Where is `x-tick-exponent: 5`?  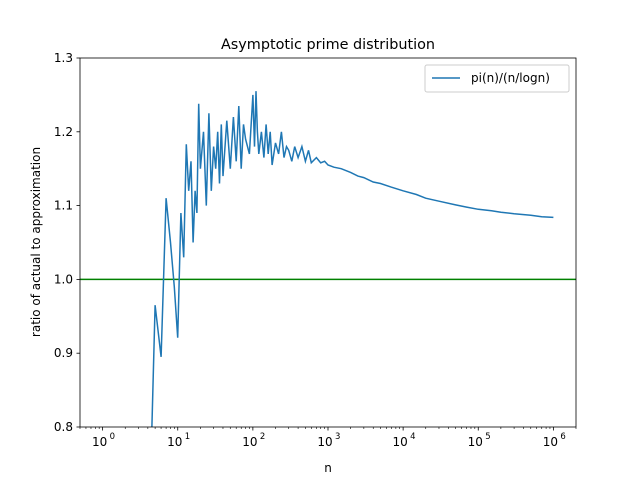
x-tick-exponent: 5 is located at coordinates (487, 437).